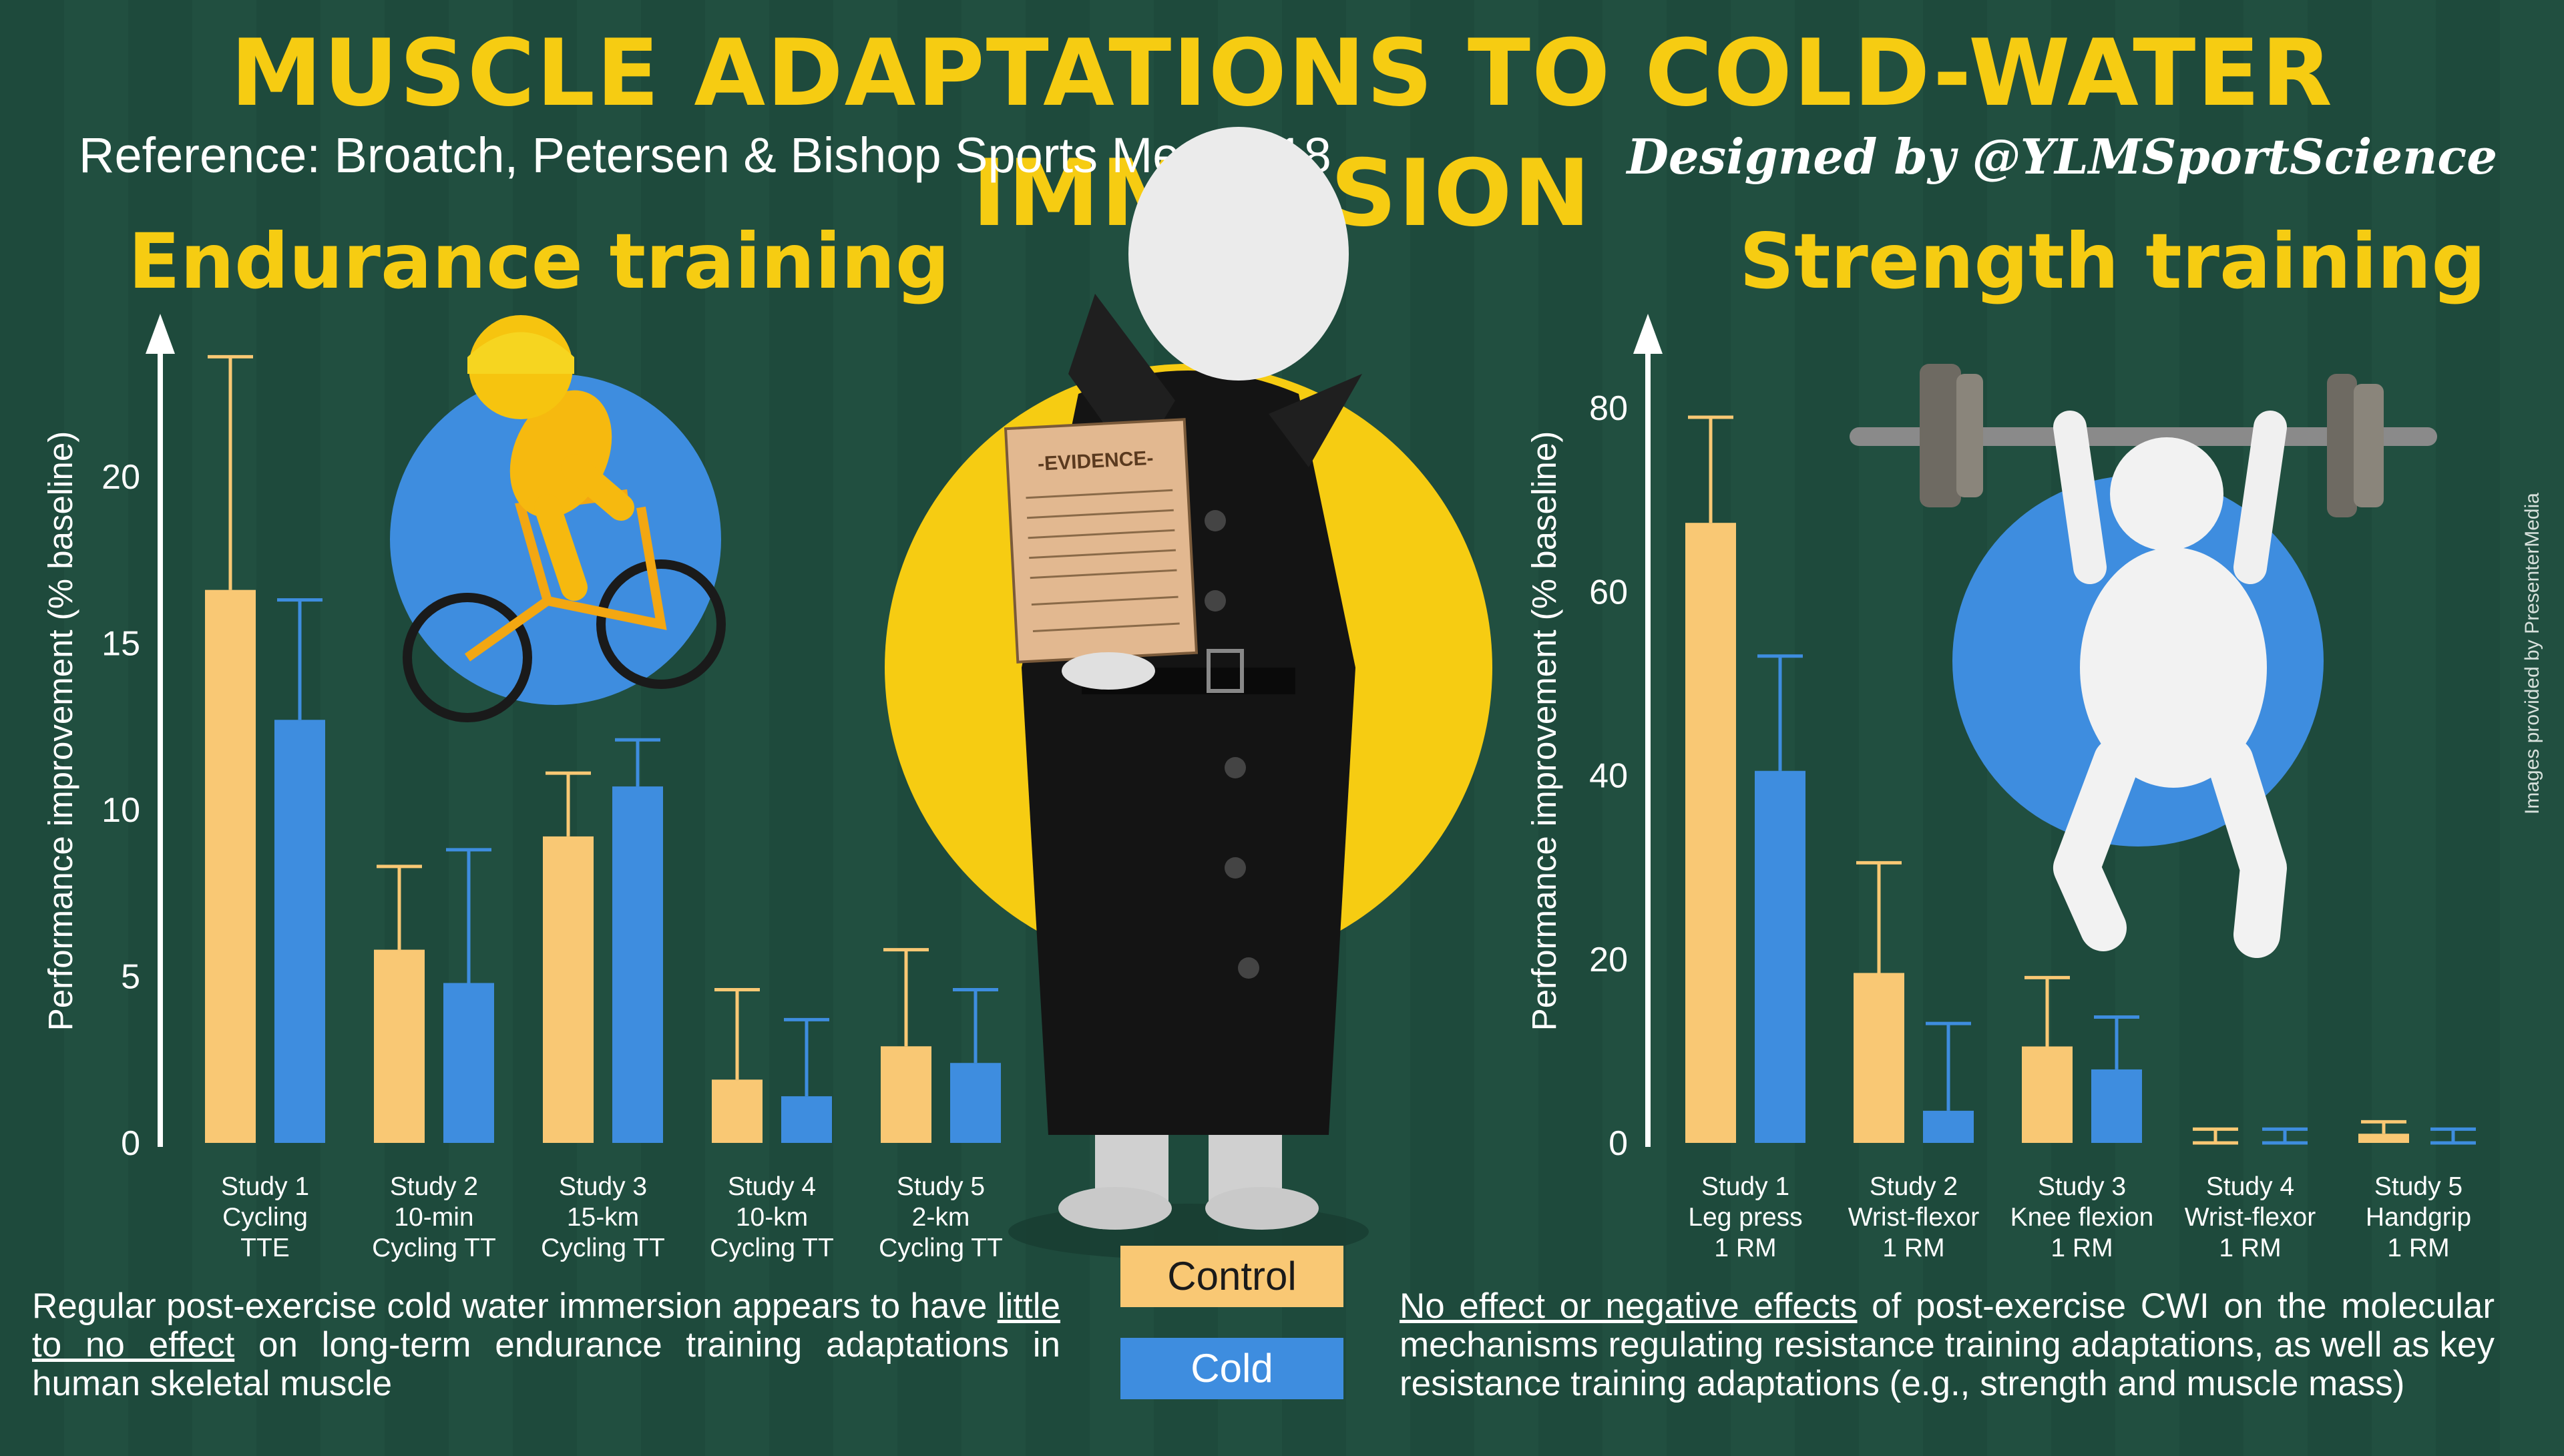 This screenshot has width=2564, height=1456. I want to click on detective-left-foot, so click(1115, 1208).